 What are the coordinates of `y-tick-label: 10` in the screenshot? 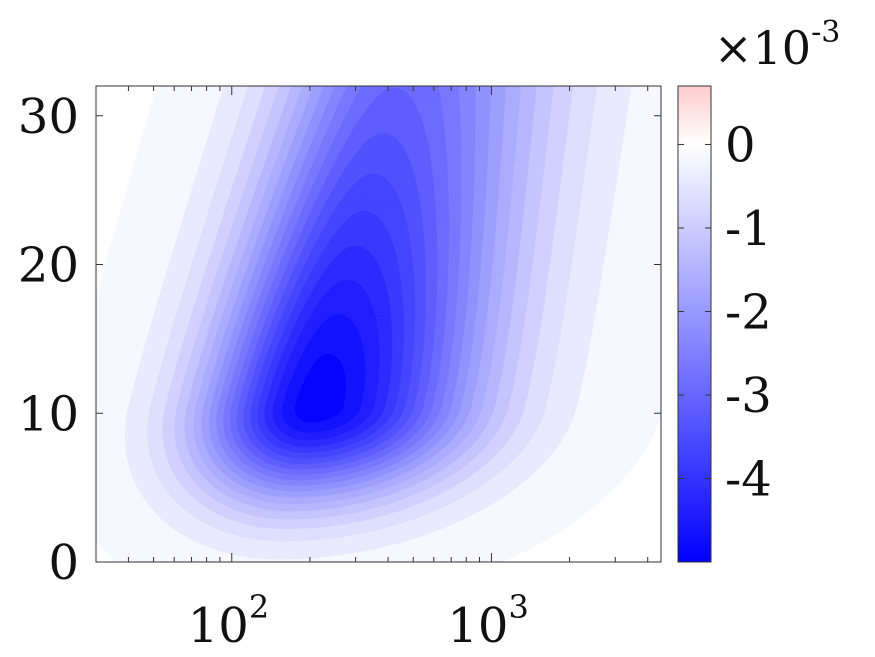 It's located at (48, 414).